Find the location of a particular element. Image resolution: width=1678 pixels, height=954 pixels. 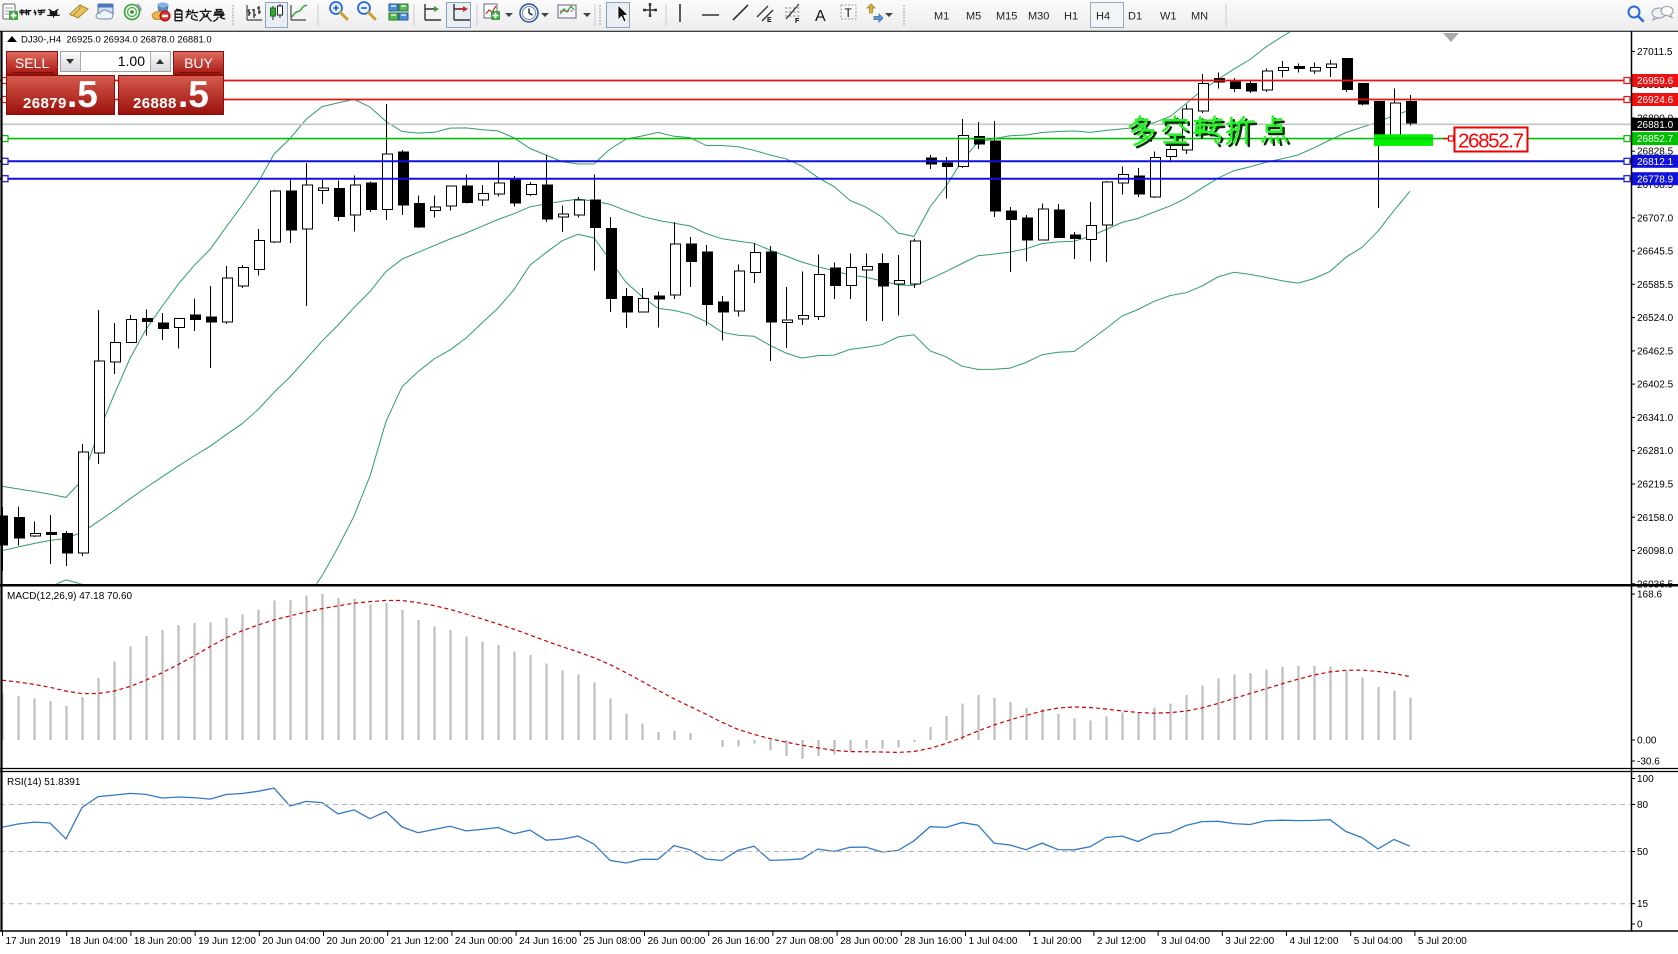

svg-text: 24 Jun 16:00 is located at coordinates (548, 941).